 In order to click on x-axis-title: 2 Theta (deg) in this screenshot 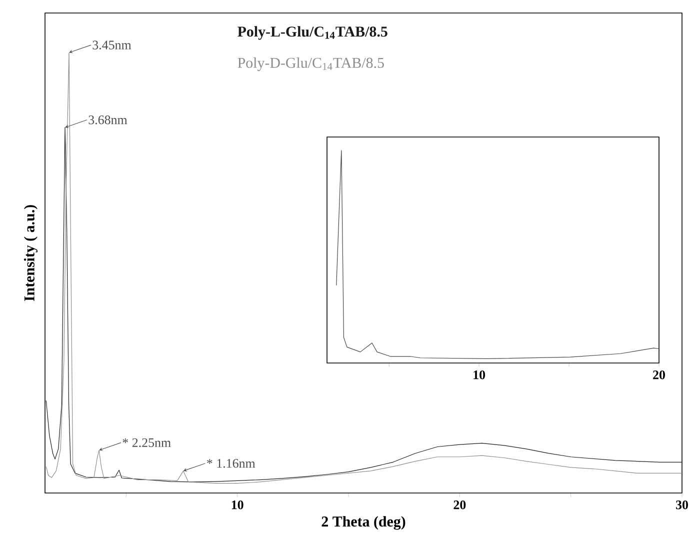, I will do `click(364, 523)`.